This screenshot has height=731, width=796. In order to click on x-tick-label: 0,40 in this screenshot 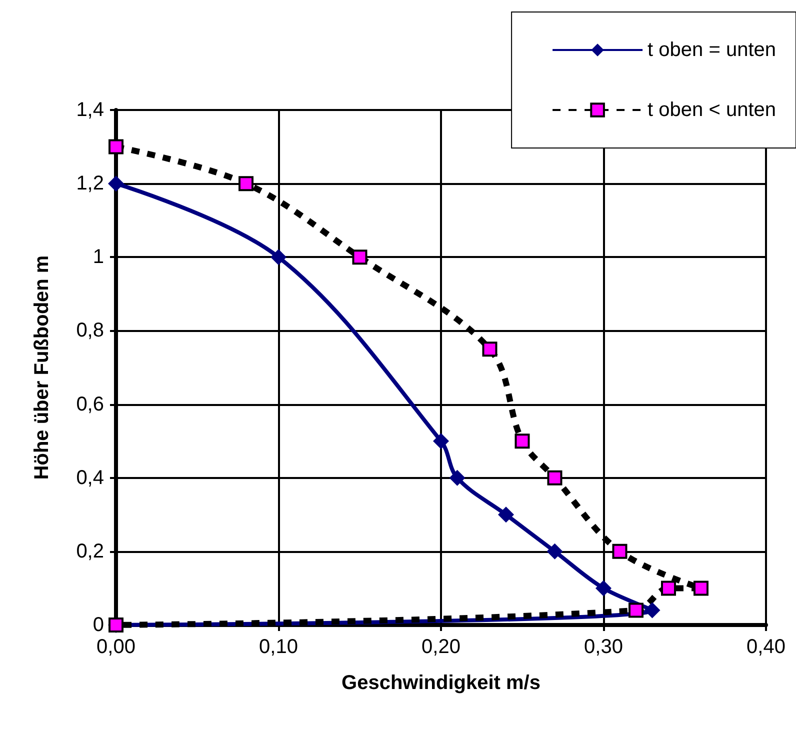, I will do `click(766, 647)`.